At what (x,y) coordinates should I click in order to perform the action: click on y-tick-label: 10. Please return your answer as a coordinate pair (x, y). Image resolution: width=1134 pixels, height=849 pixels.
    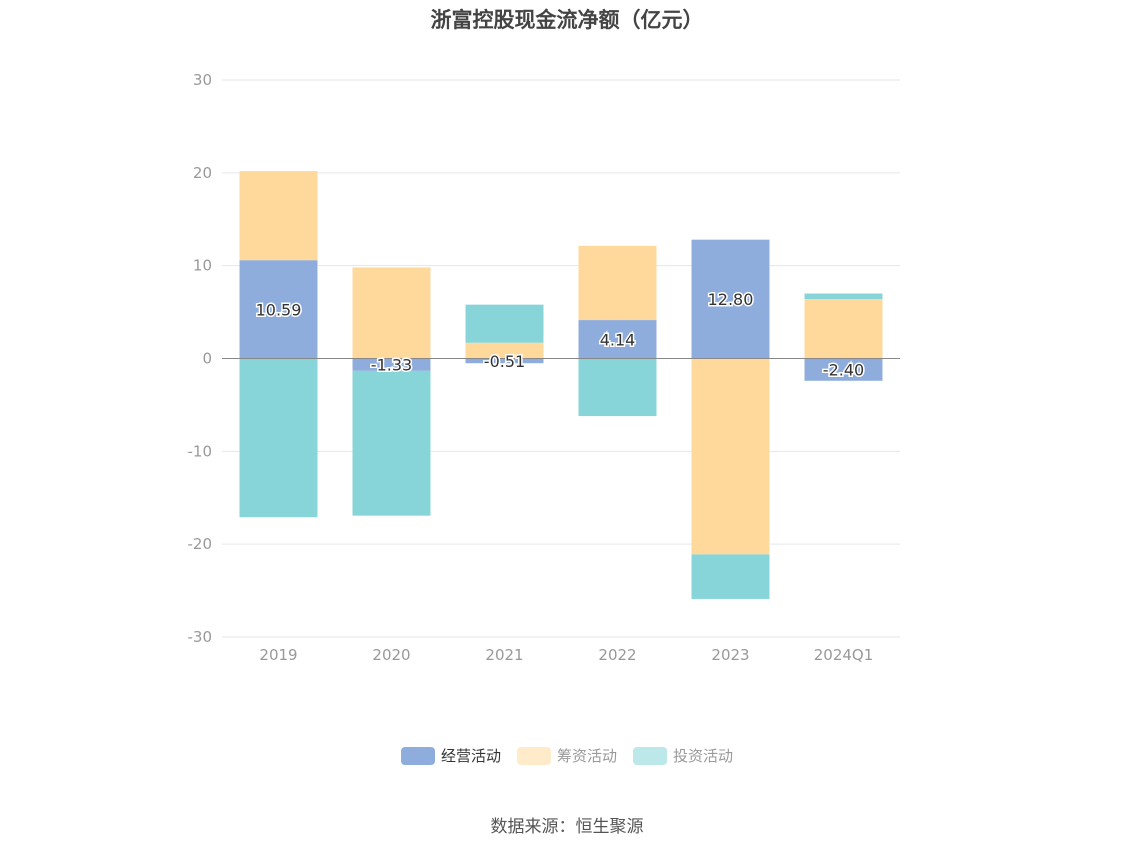
    Looking at the image, I should click on (202, 266).